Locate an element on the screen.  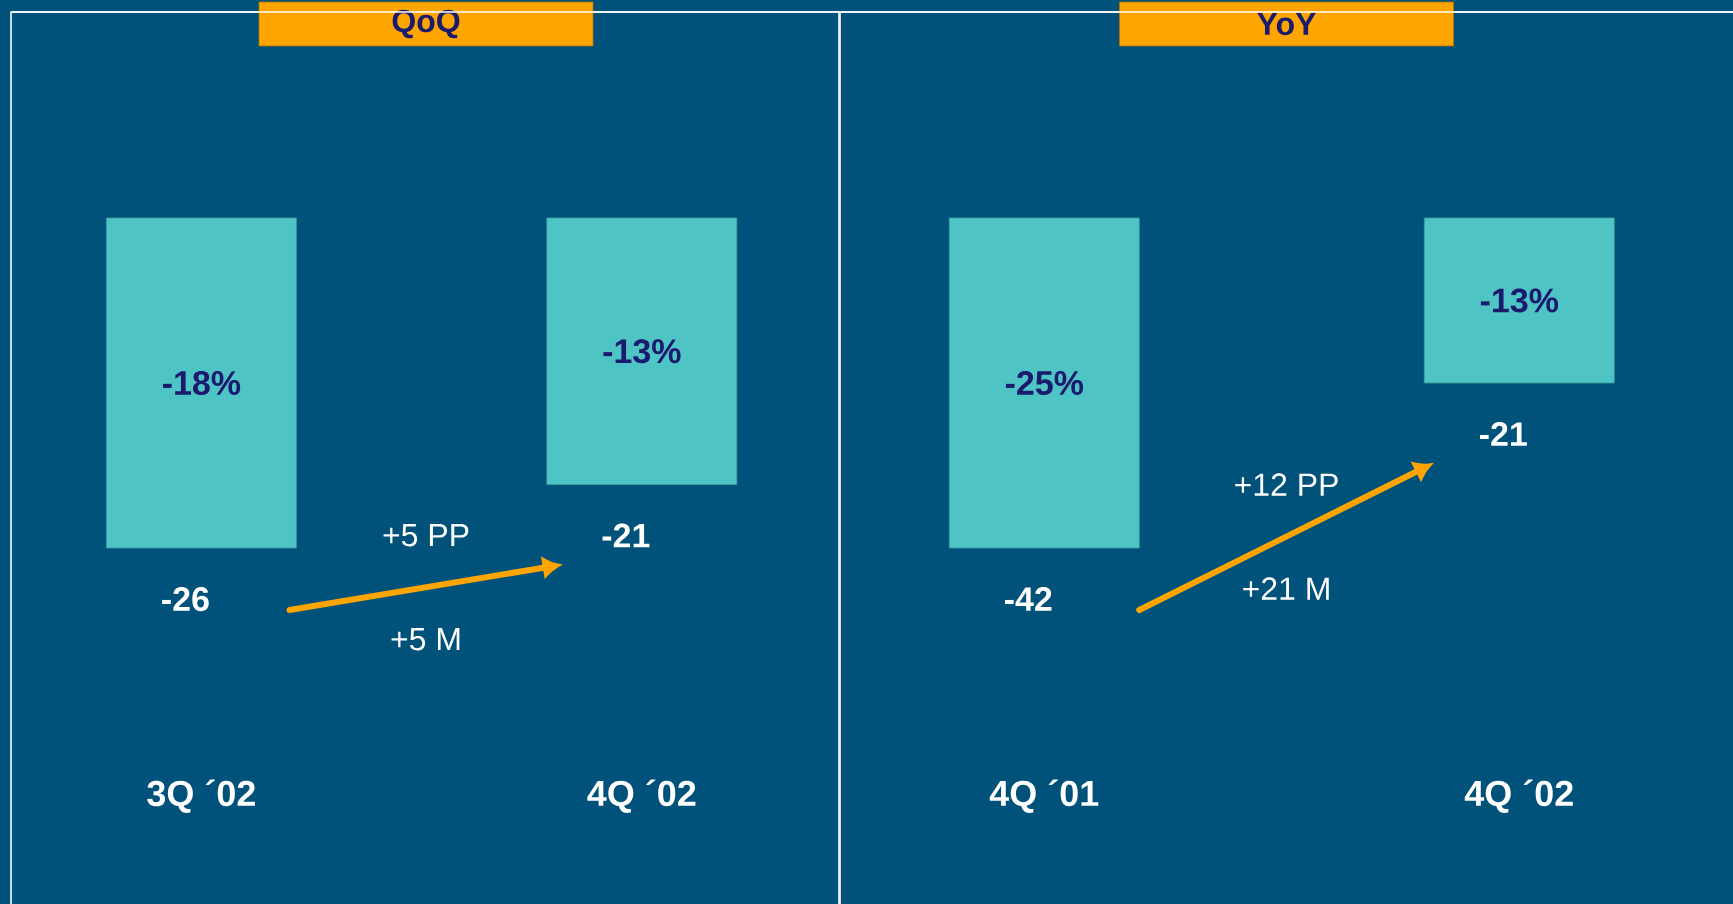
data-label: -42 is located at coordinates (1028, 599).